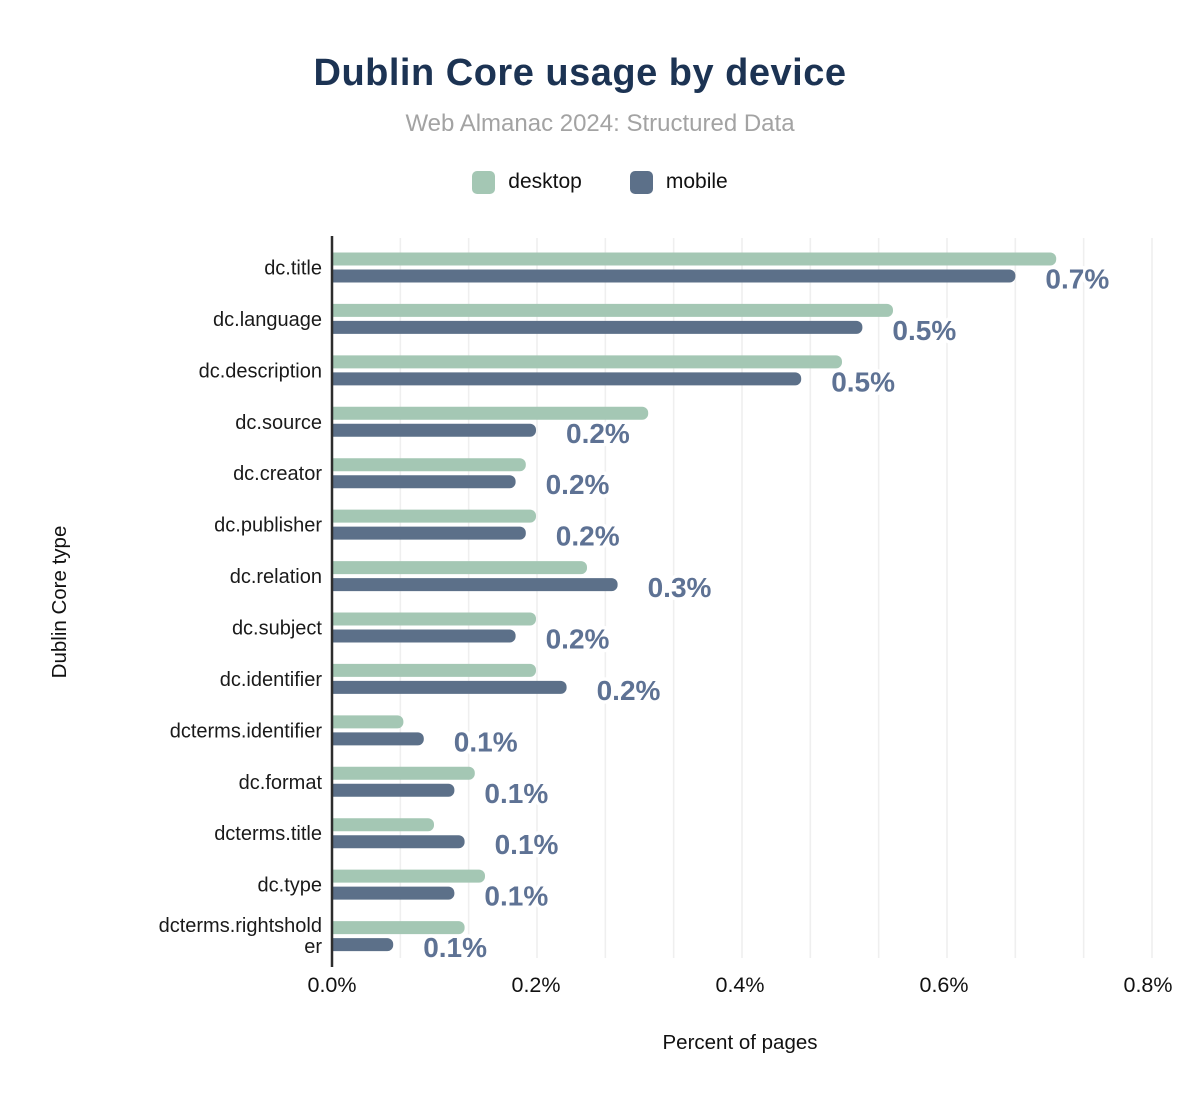 This screenshot has width=1200, height=1110. I want to click on bar-mobile-dc.creator, so click(423, 482).